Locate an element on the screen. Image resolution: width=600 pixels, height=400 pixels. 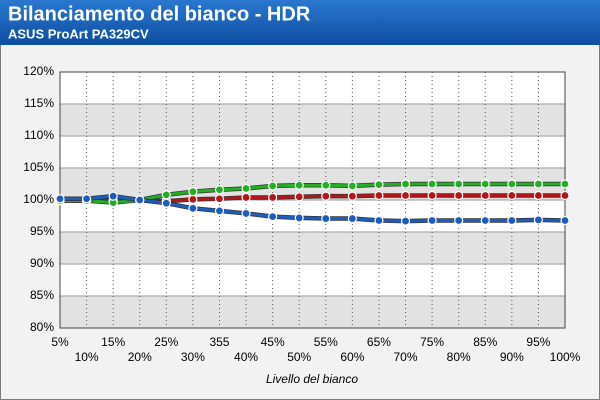
x-tick-label: 40% is located at coordinates (246, 357).